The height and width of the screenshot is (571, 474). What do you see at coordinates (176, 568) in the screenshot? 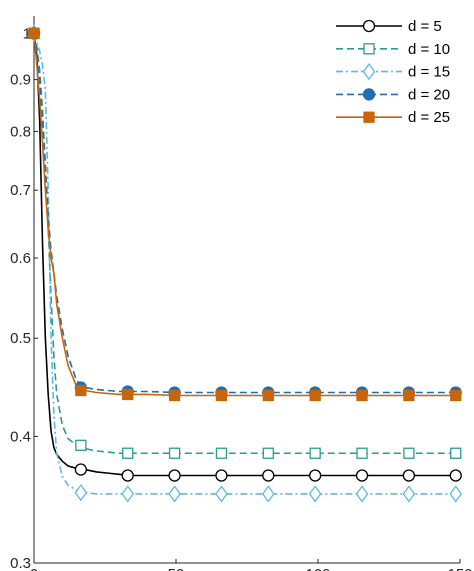
I see `x-tick-label: 50` at bounding box center [176, 568].